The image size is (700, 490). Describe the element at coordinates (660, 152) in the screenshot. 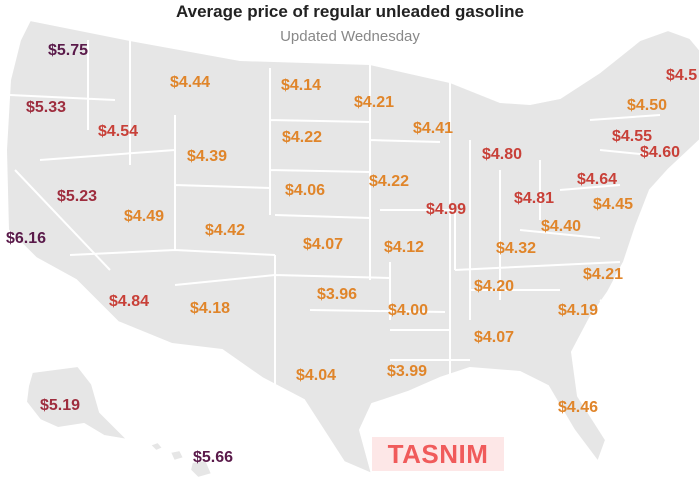

I see `price-label-ct: $4.60` at that location.